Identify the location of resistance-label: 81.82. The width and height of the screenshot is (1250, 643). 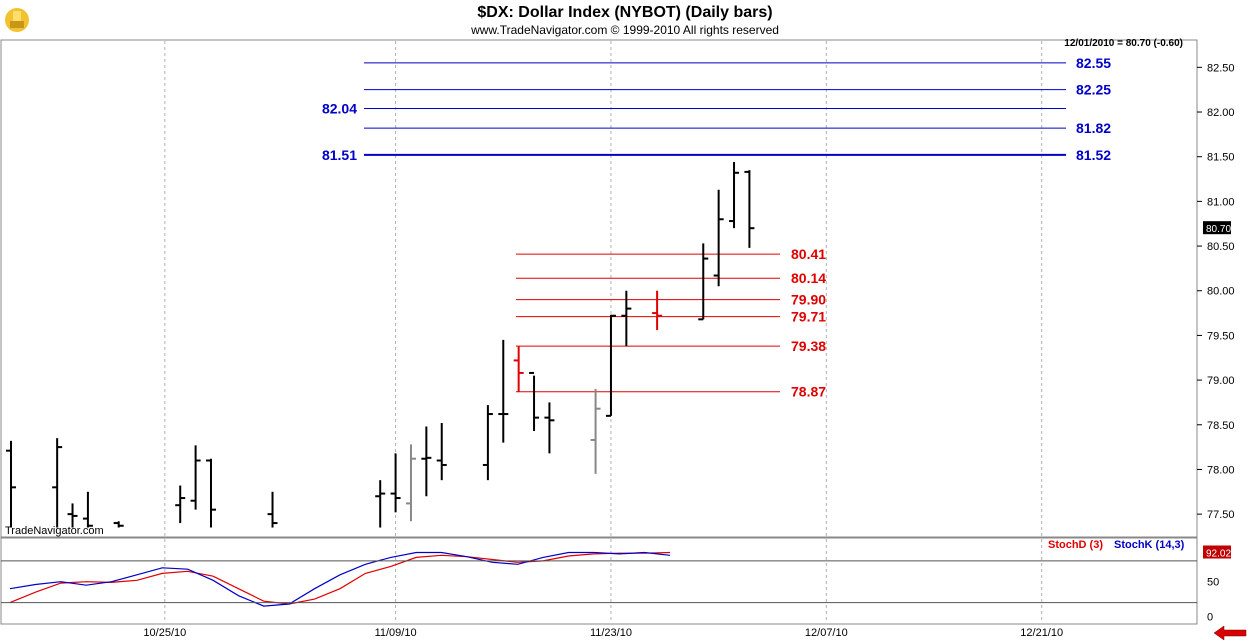
(1093, 128).